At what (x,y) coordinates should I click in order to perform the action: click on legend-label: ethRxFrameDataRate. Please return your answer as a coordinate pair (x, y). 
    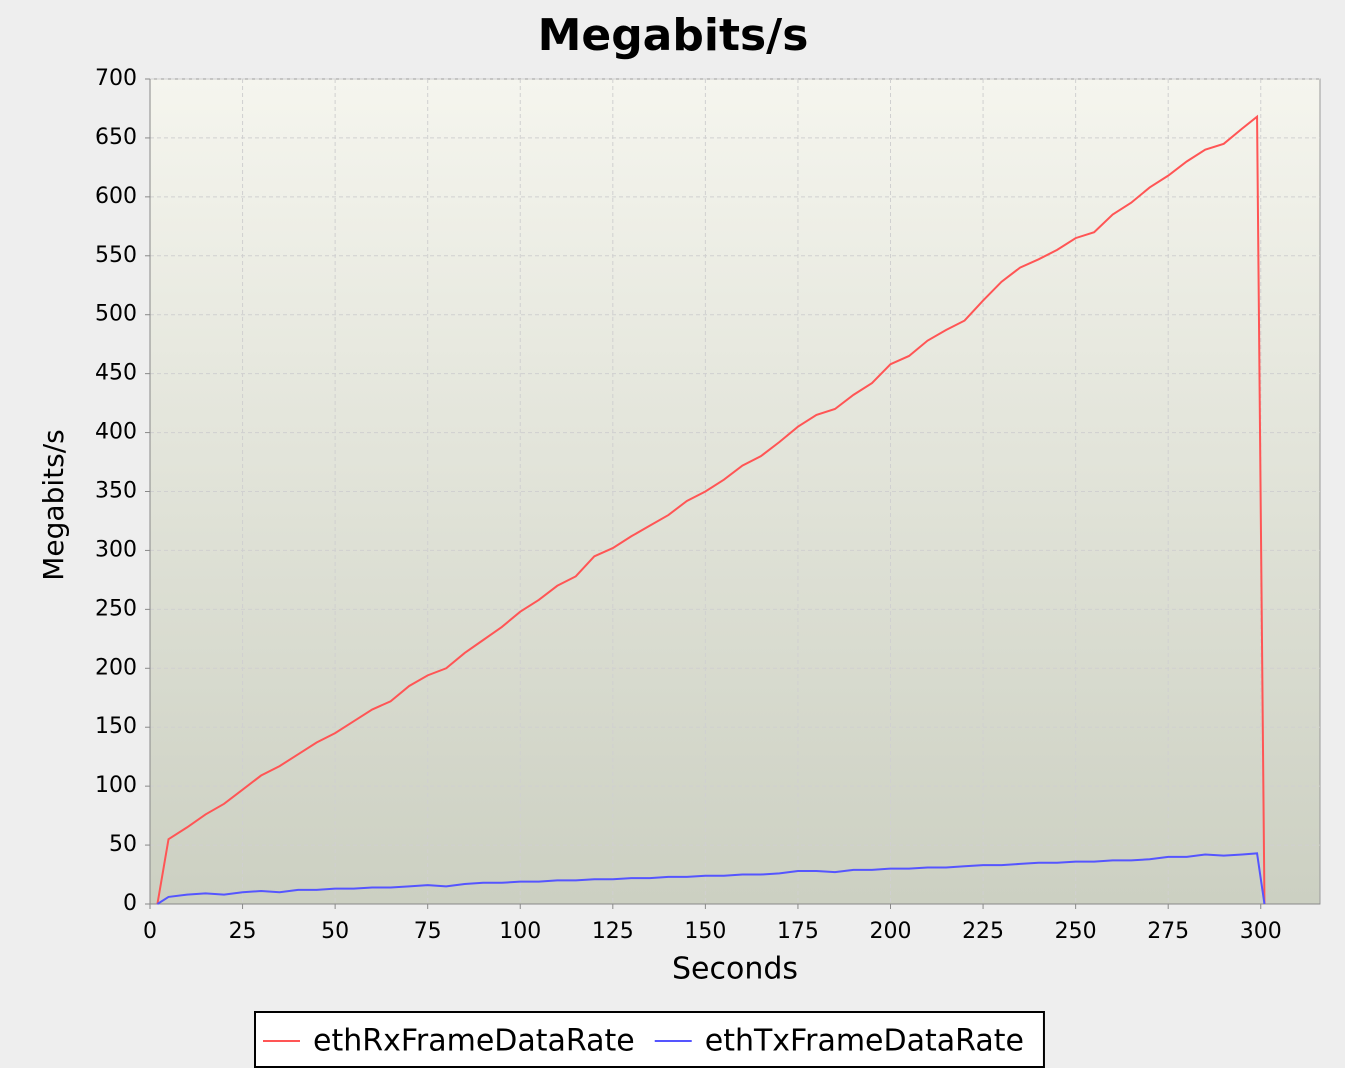
    Looking at the image, I should click on (474, 1041).